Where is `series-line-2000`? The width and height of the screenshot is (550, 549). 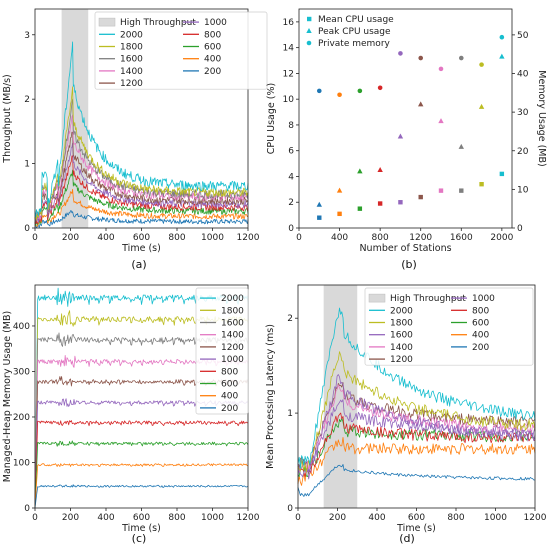 series-line-2000 is located at coordinates (416, 388).